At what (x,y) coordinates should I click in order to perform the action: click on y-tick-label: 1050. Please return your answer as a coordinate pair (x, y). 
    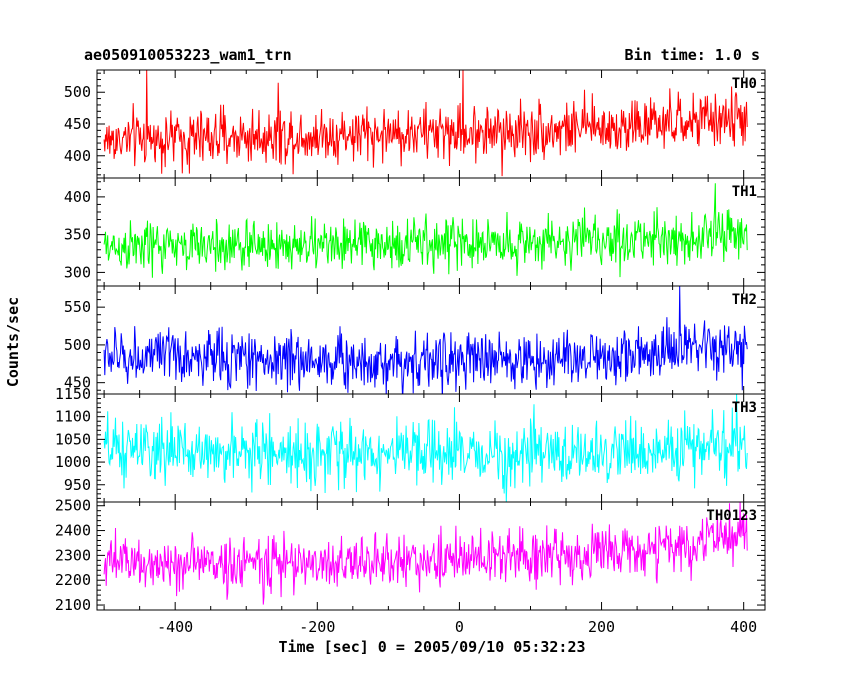
    Looking at the image, I should click on (73, 439).